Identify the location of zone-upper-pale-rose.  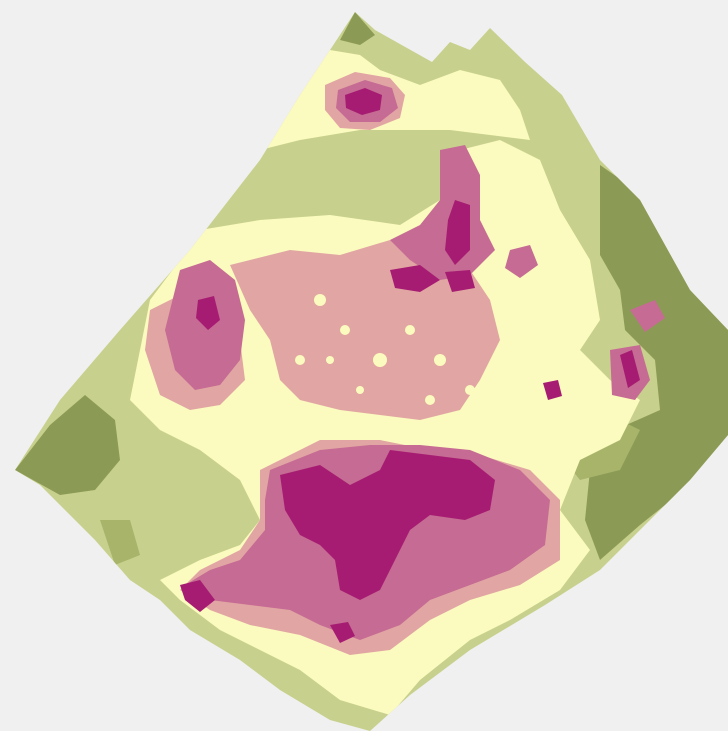
(365, 330).